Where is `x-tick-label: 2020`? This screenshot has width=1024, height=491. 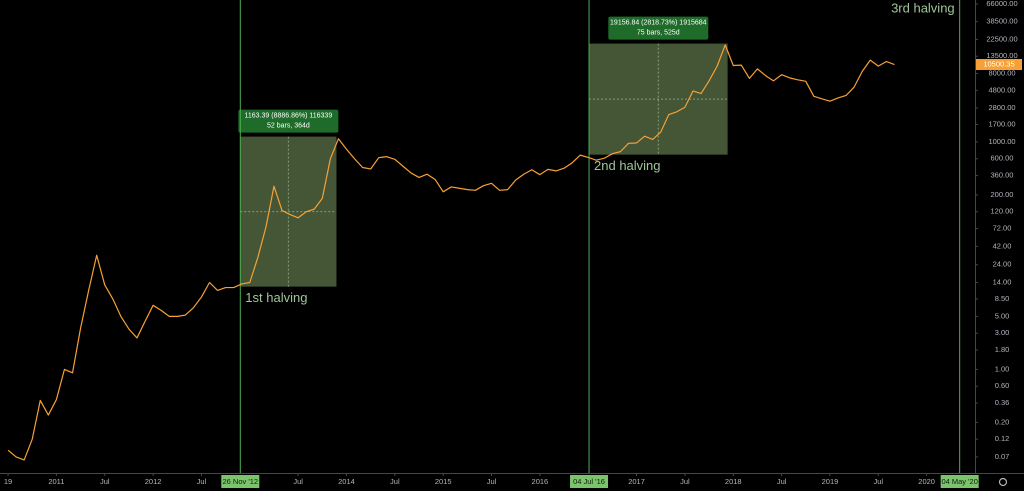 x-tick-label: 2020 is located at coordinates (926, 481).